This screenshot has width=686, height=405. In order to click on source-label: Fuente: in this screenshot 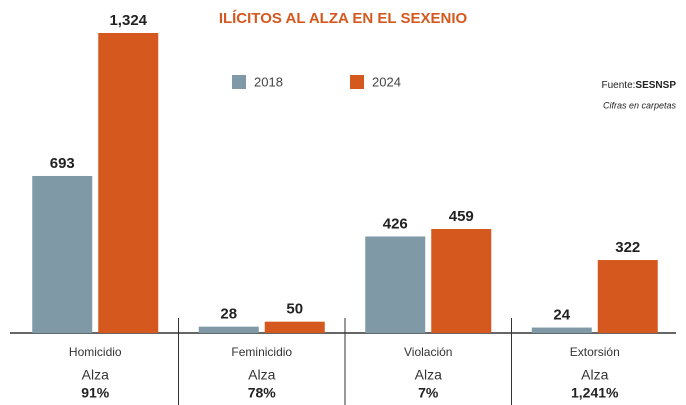, I will do `click(619, 85)`.